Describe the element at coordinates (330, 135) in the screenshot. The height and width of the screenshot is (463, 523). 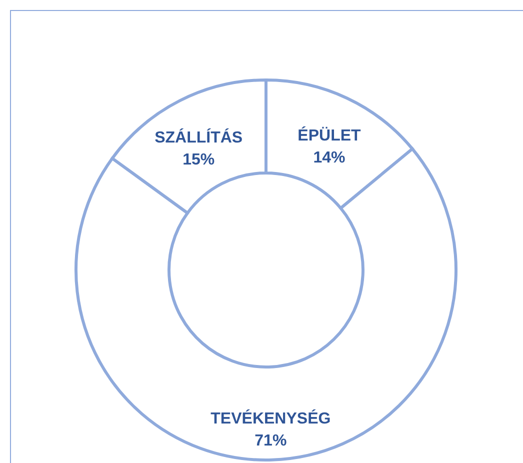
I see `slice-label: ÉPÜLET` at that location.